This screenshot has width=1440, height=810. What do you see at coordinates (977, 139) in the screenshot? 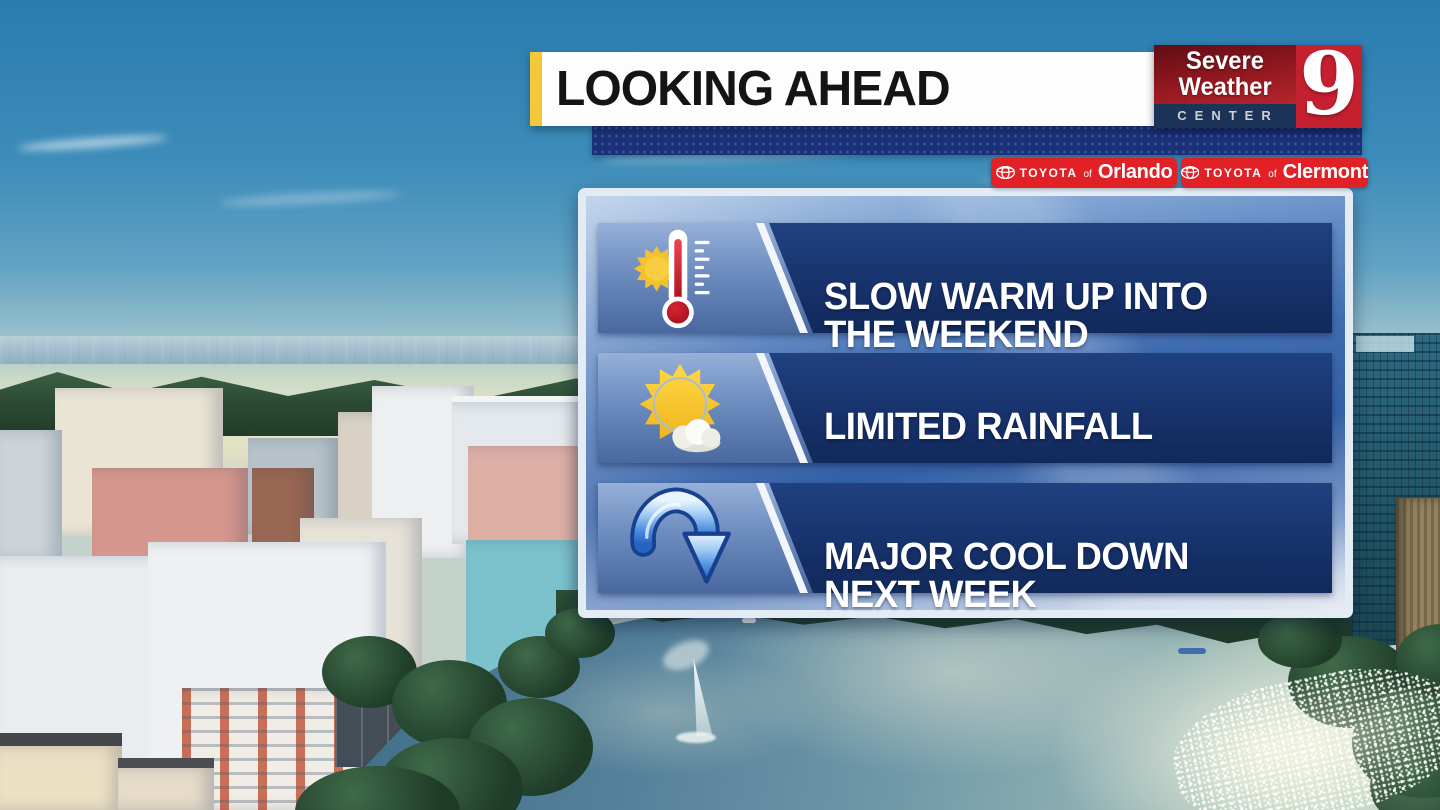
I see `navy-underline-bar` at bounding box center [977, 139].